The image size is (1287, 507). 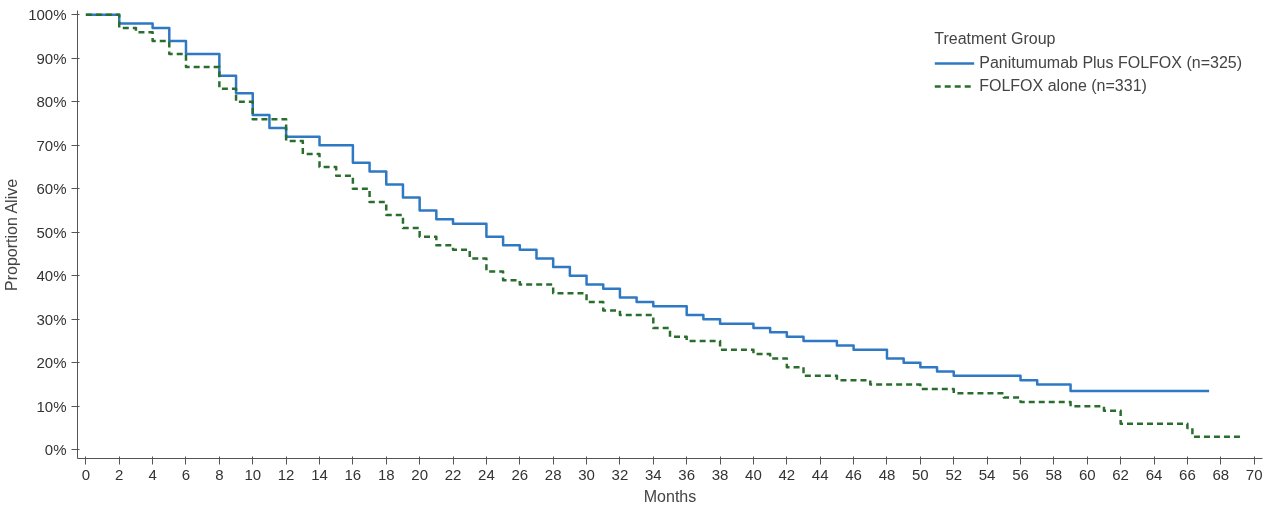 What do you see at coordinates (1020, 474) in the screenshot?
I see `x-tick-label: 56` at bounding box center [1020, 474].